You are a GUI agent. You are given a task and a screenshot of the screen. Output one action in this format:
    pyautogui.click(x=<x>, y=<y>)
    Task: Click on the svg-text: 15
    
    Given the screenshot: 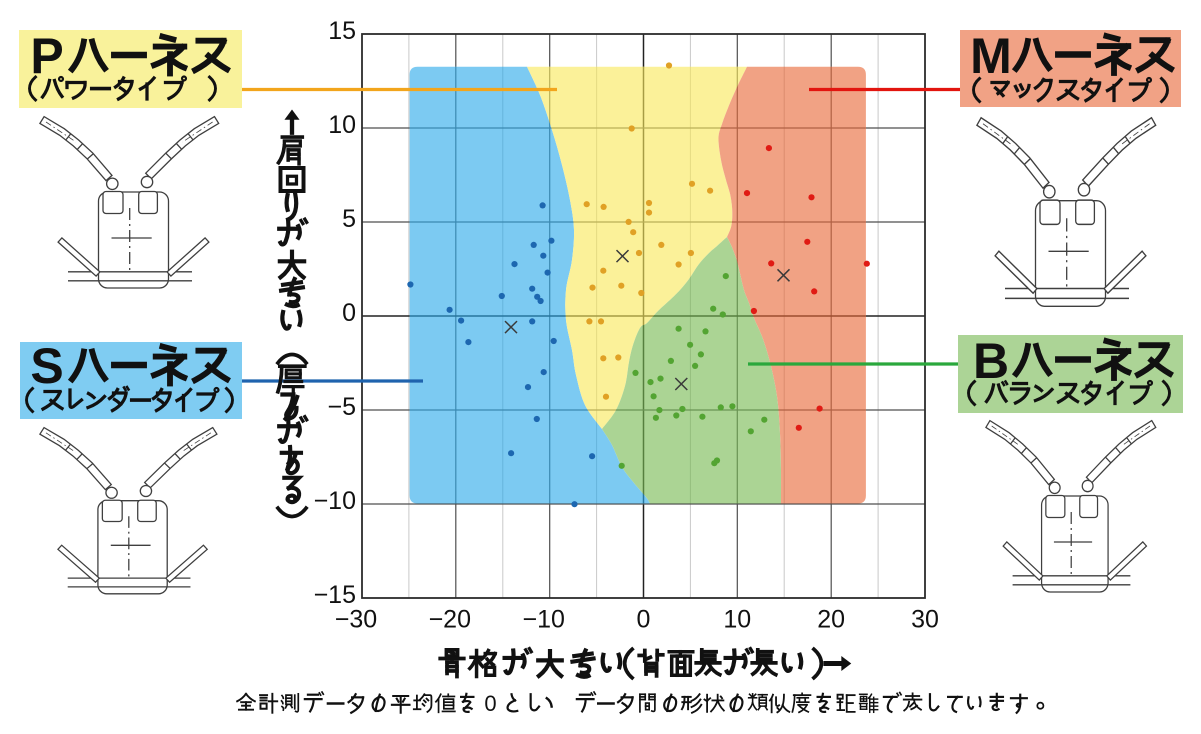 What is the action you would take?
    pyautogui.click(x=342, y=31)
    